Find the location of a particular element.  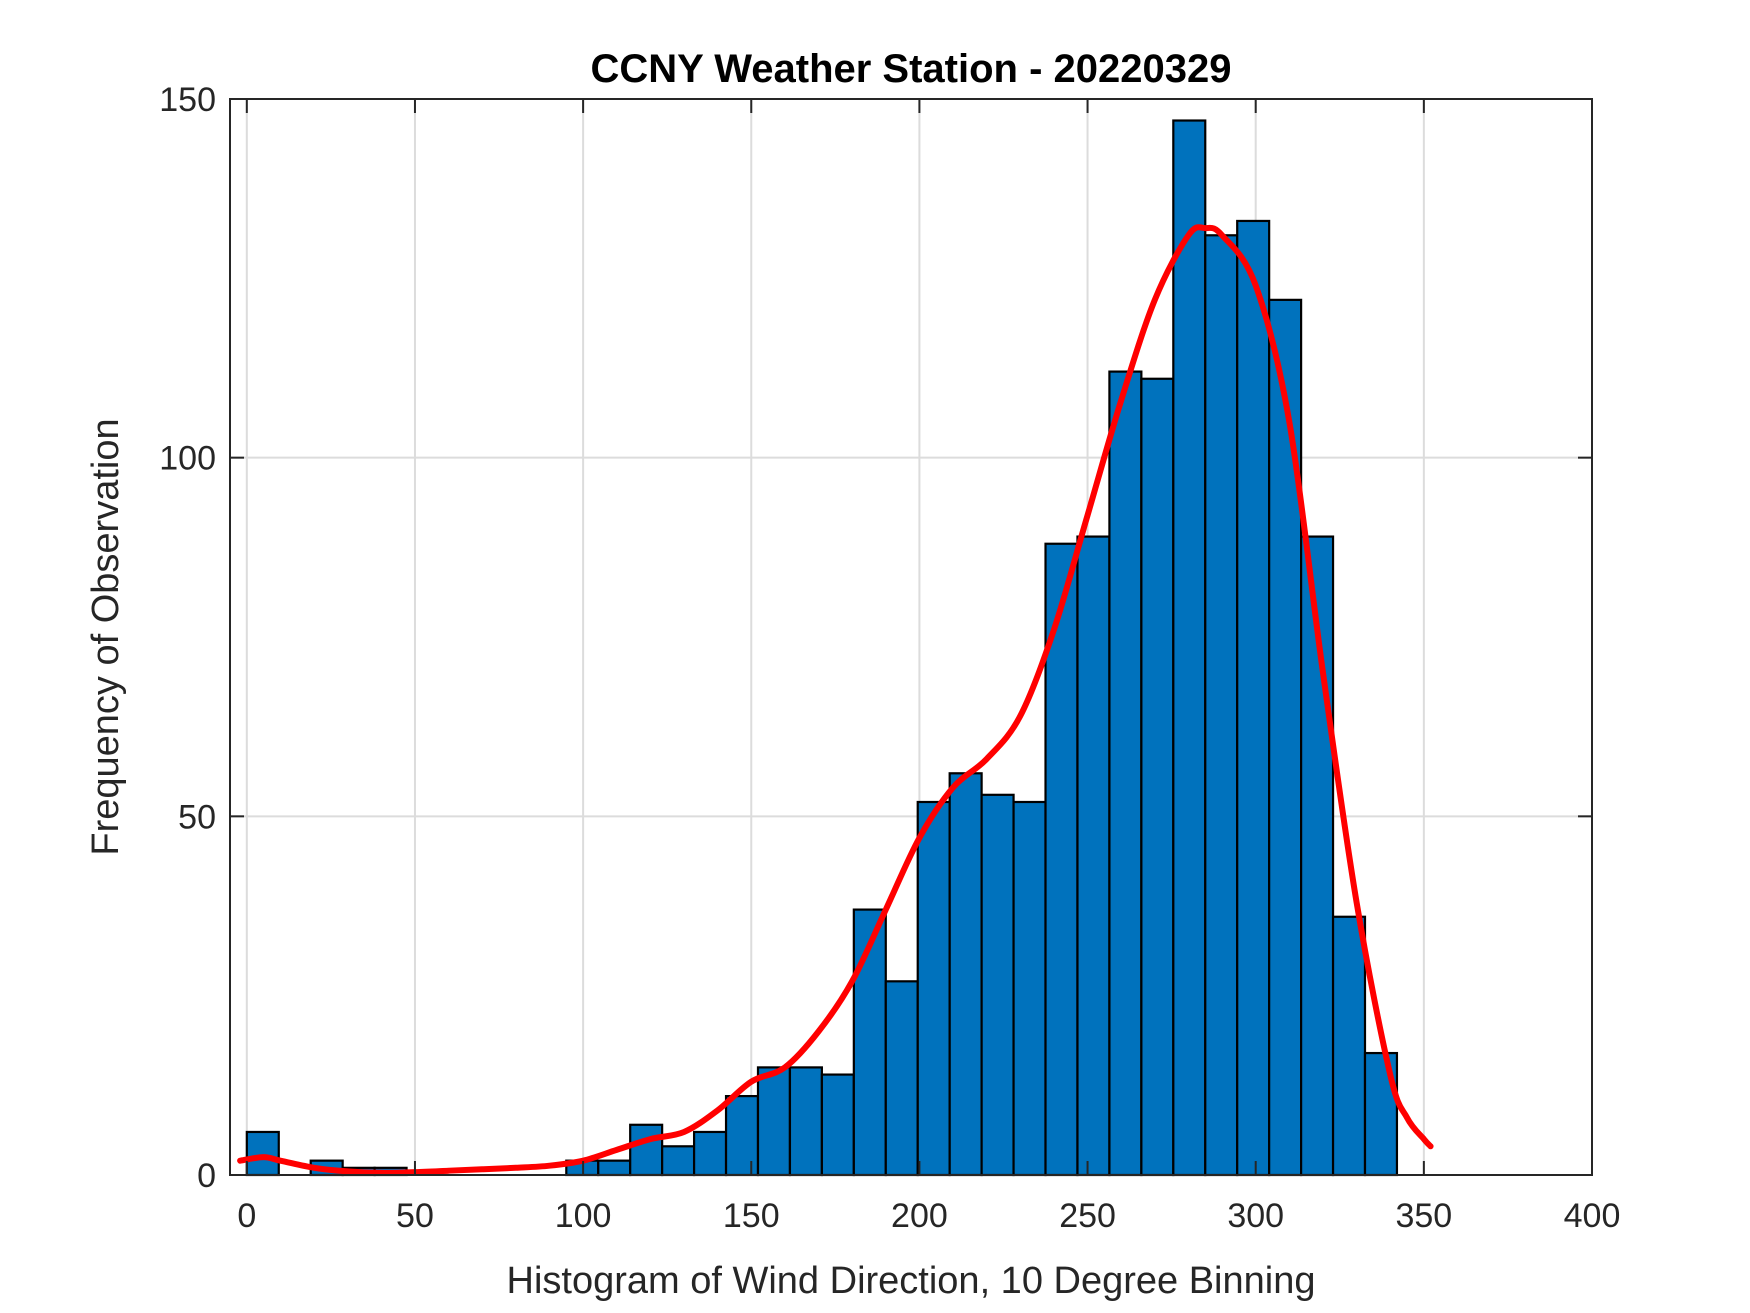

x-tick-label: 350 is located at coordinates (1423, 1216).